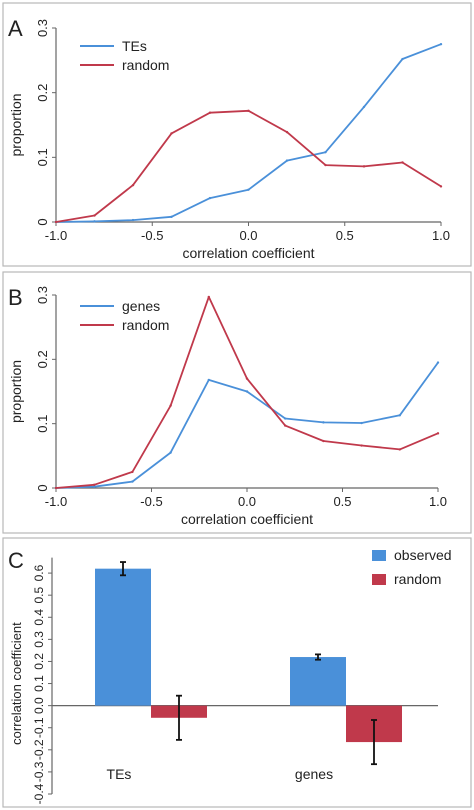 This screenshot has width=474, height=810. I want to click on y-tick-label: -0.2, so click(39, 749).